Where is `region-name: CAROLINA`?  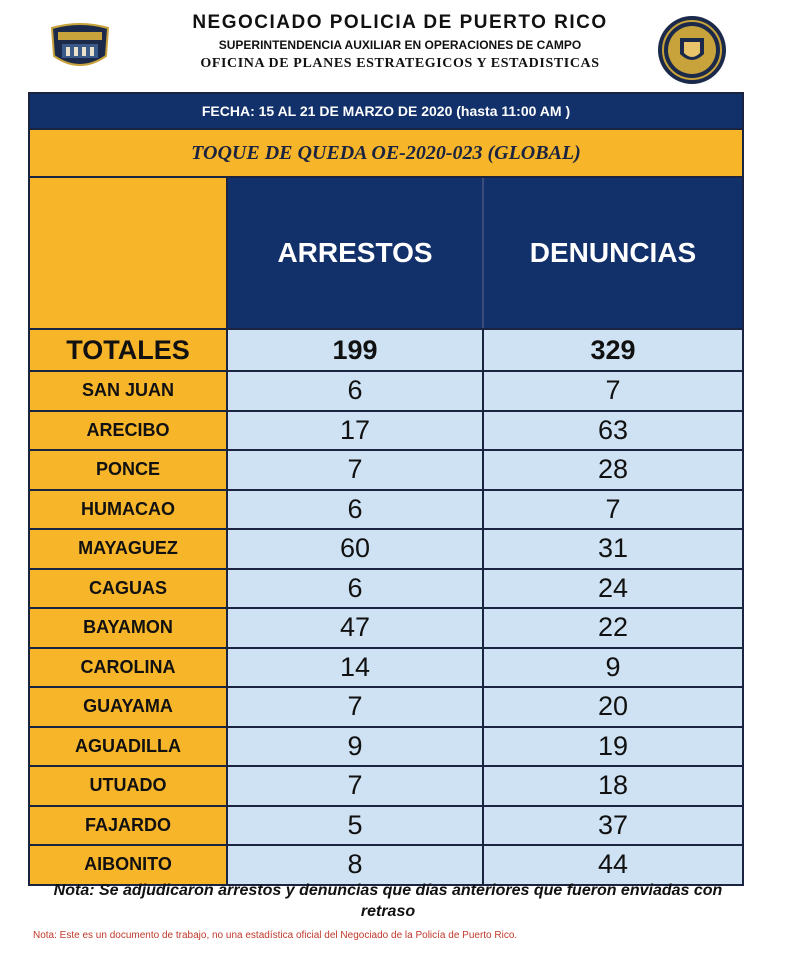 region-name: CAROLINA is located at coordinates (129, 667).